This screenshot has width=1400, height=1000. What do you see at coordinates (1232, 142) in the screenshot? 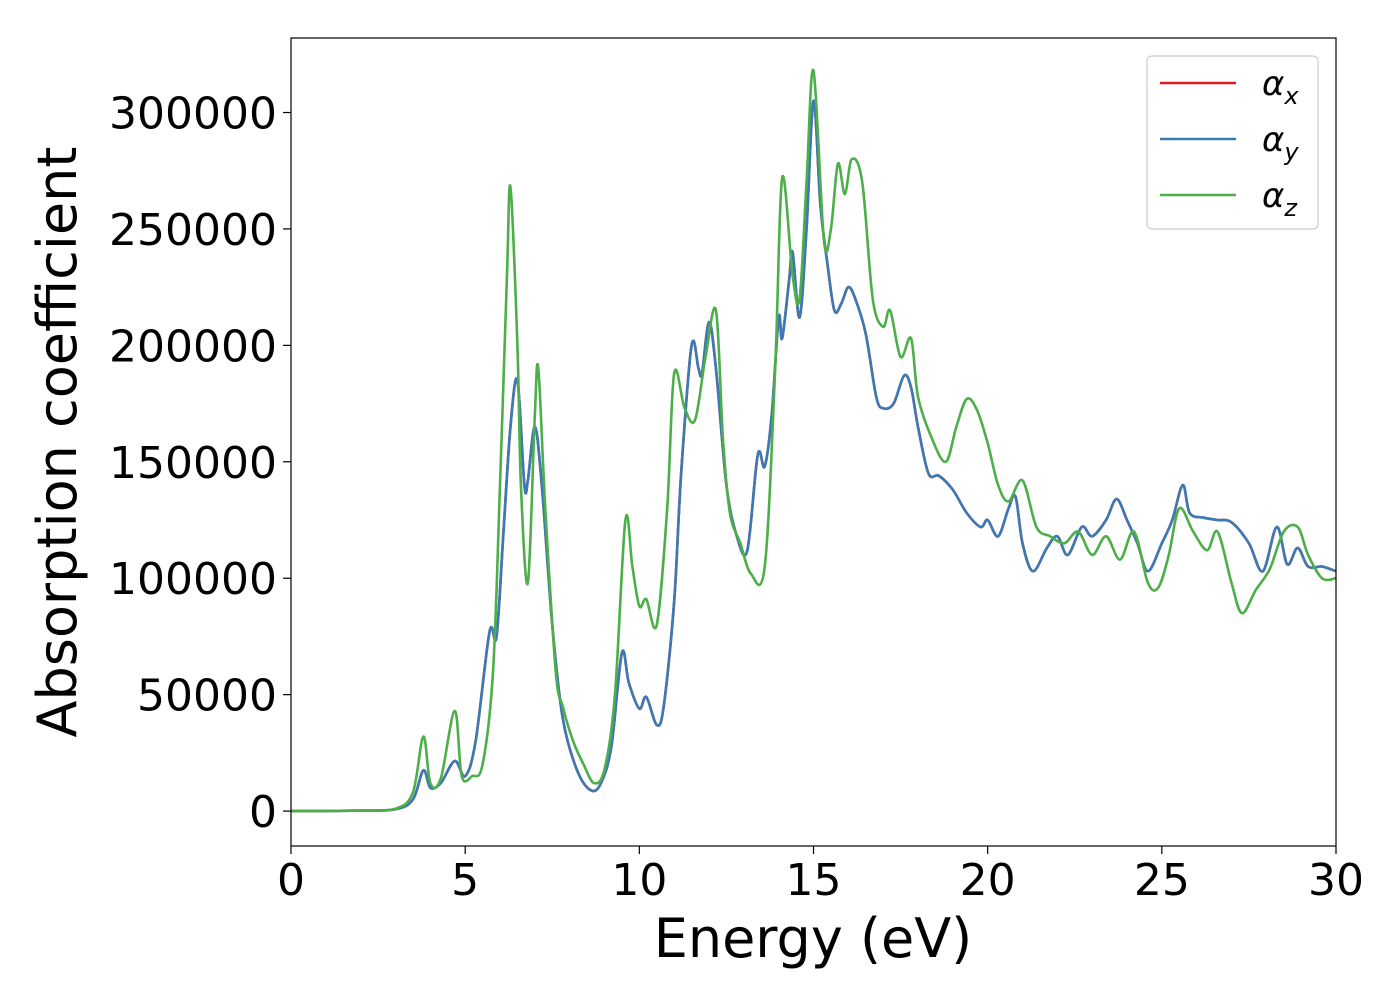
I see `legend-box` at bounding box center [1232, 142].